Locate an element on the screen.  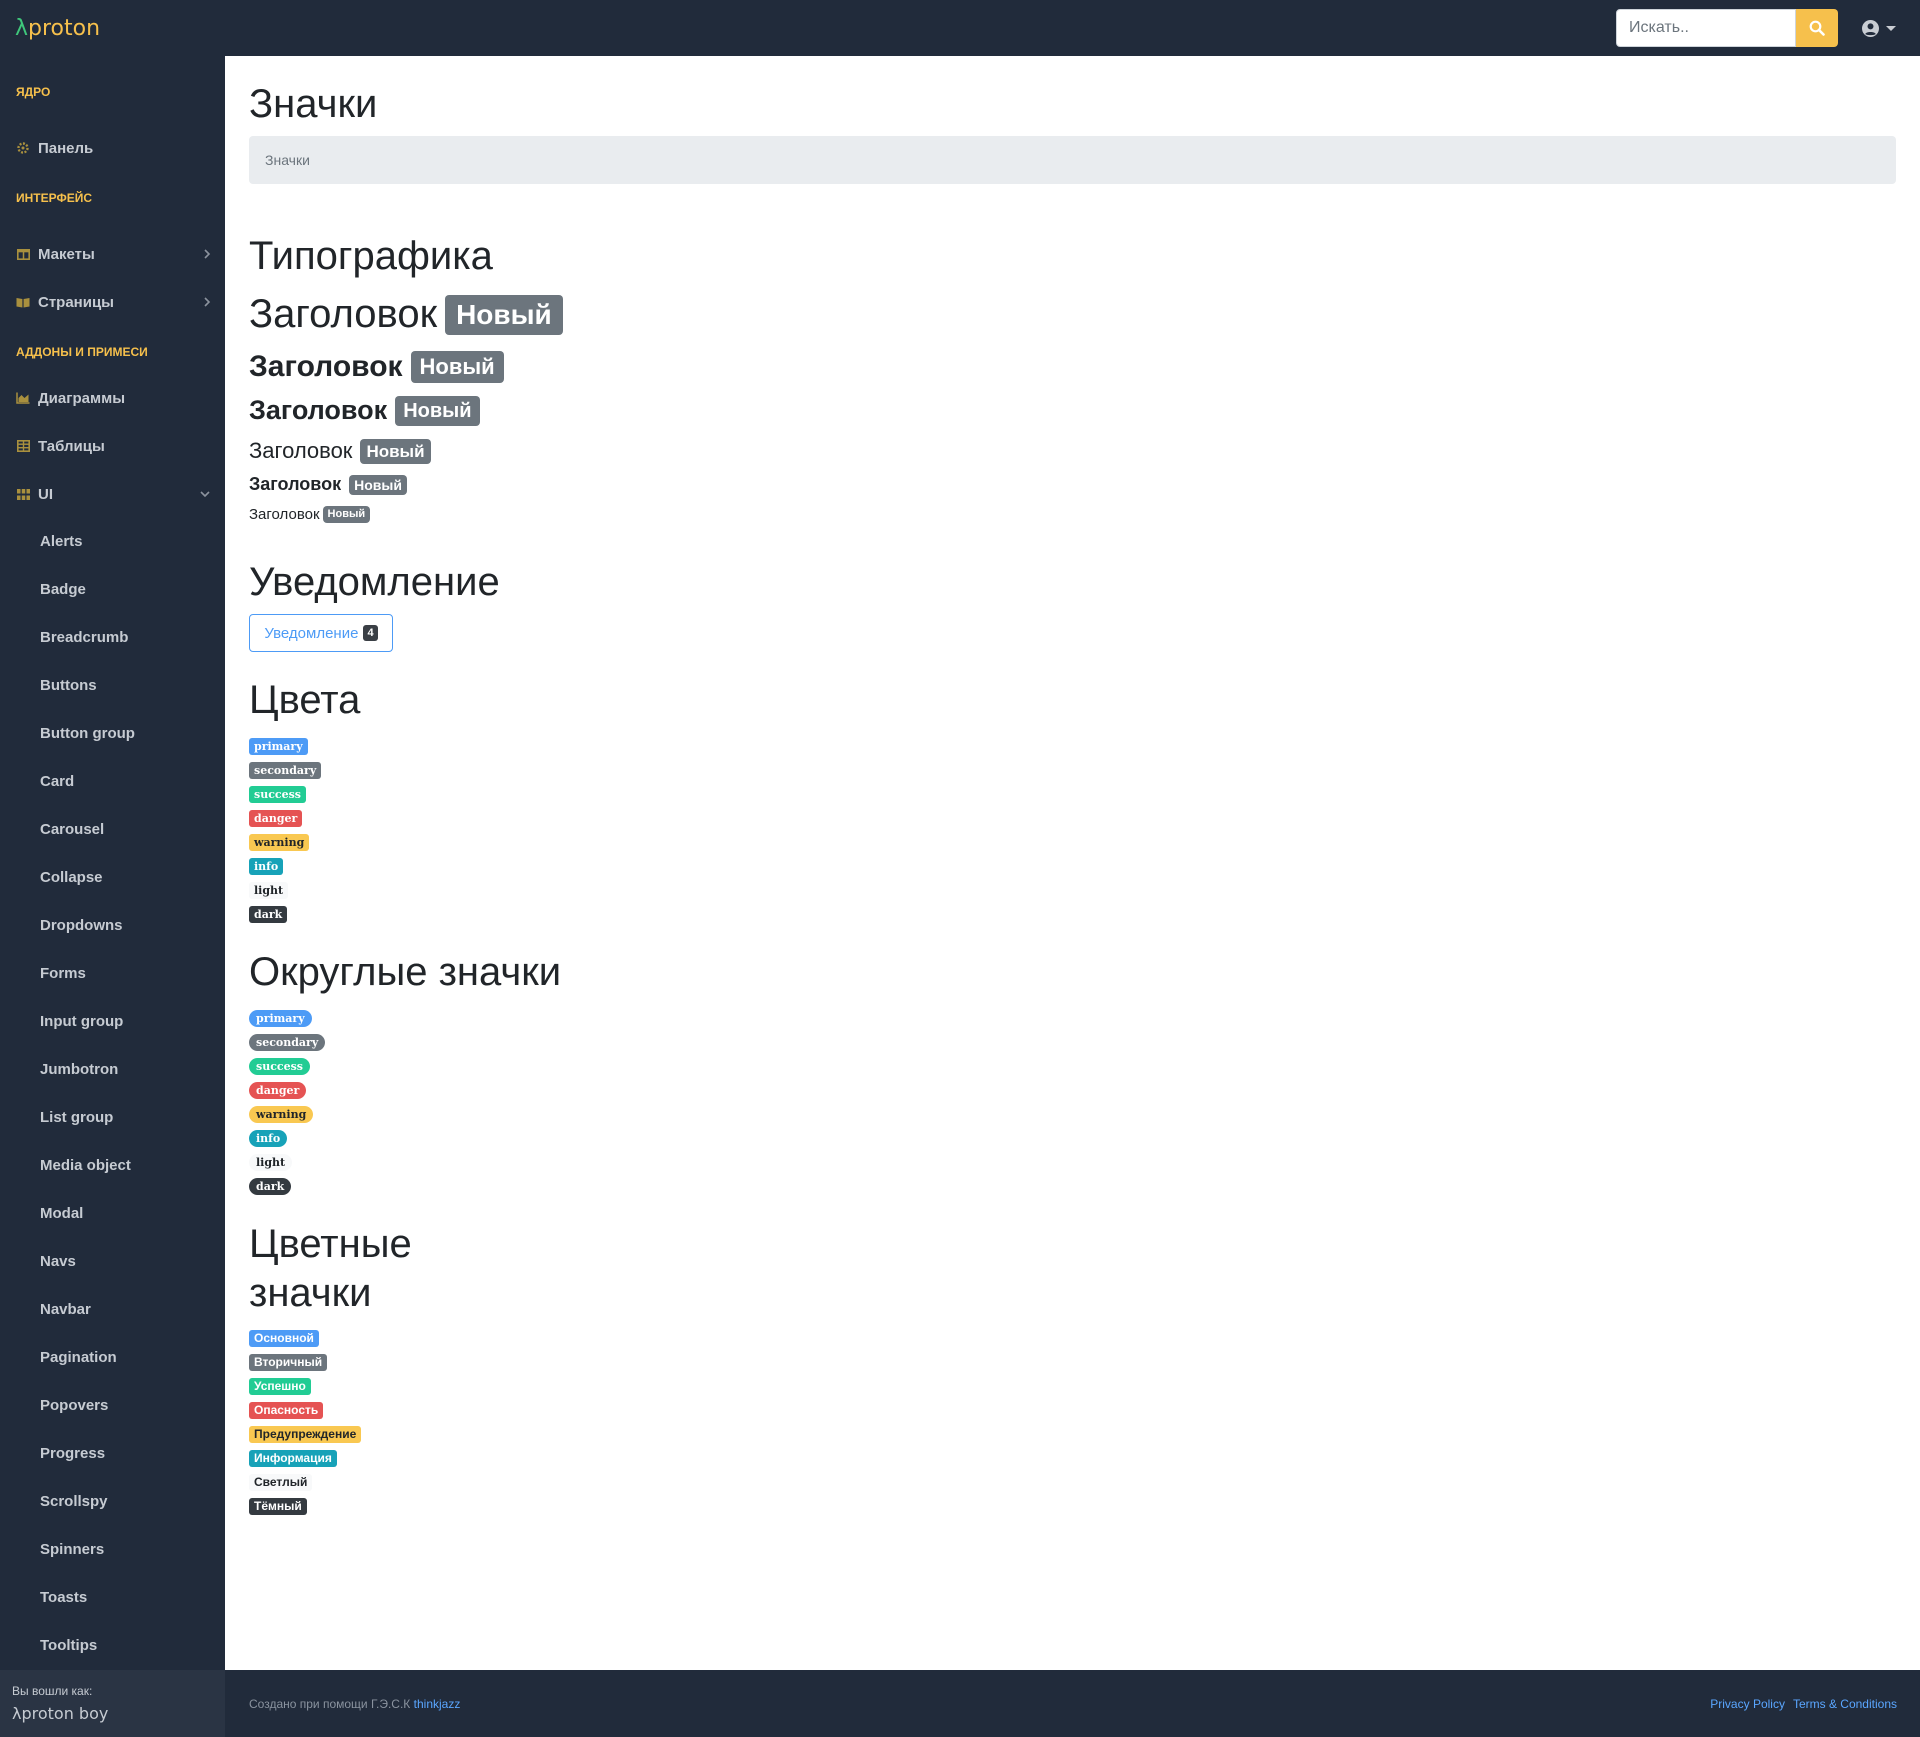
chart-area-icon is located at coordinates (23, 398).